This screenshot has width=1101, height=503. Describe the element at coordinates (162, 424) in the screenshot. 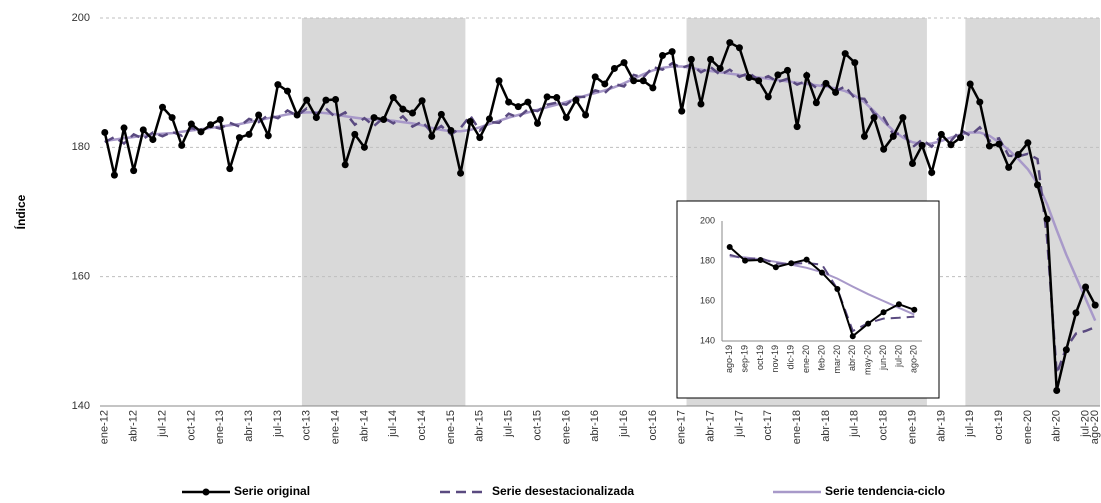

I see `x-tick-label: jul-12` at that location.